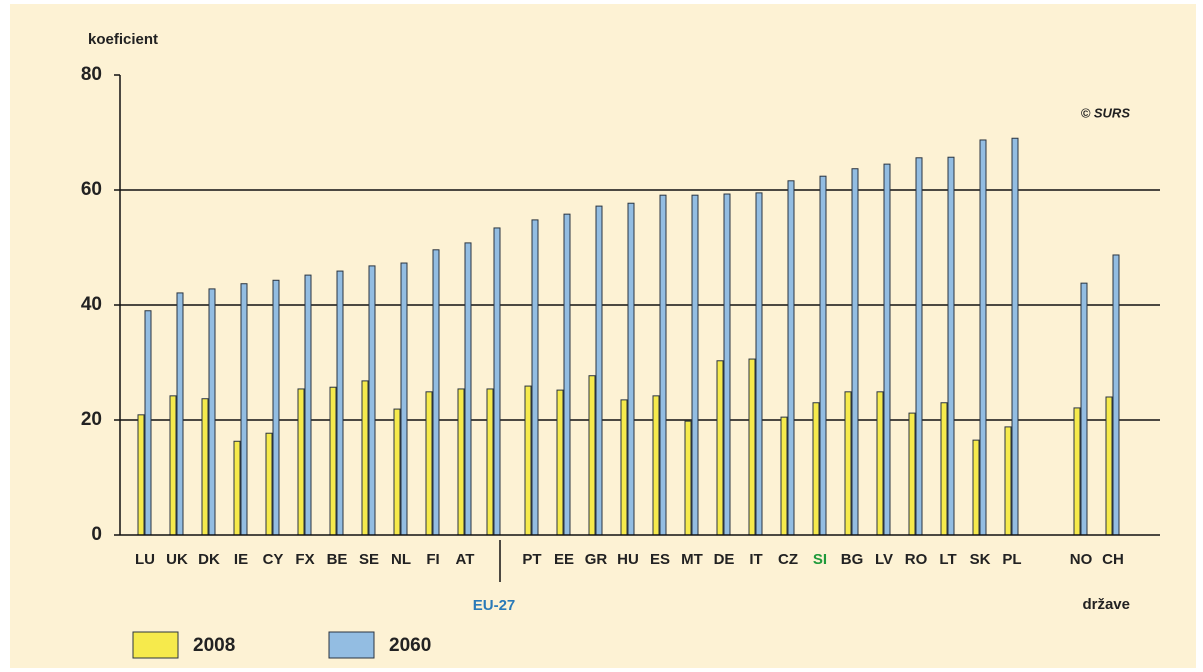 The image size is (1203, 672). What do you see at coordinates (123, 39) in the screenshot?
I see `y-axis-label: koeficient` at bounding box center [123, 39].